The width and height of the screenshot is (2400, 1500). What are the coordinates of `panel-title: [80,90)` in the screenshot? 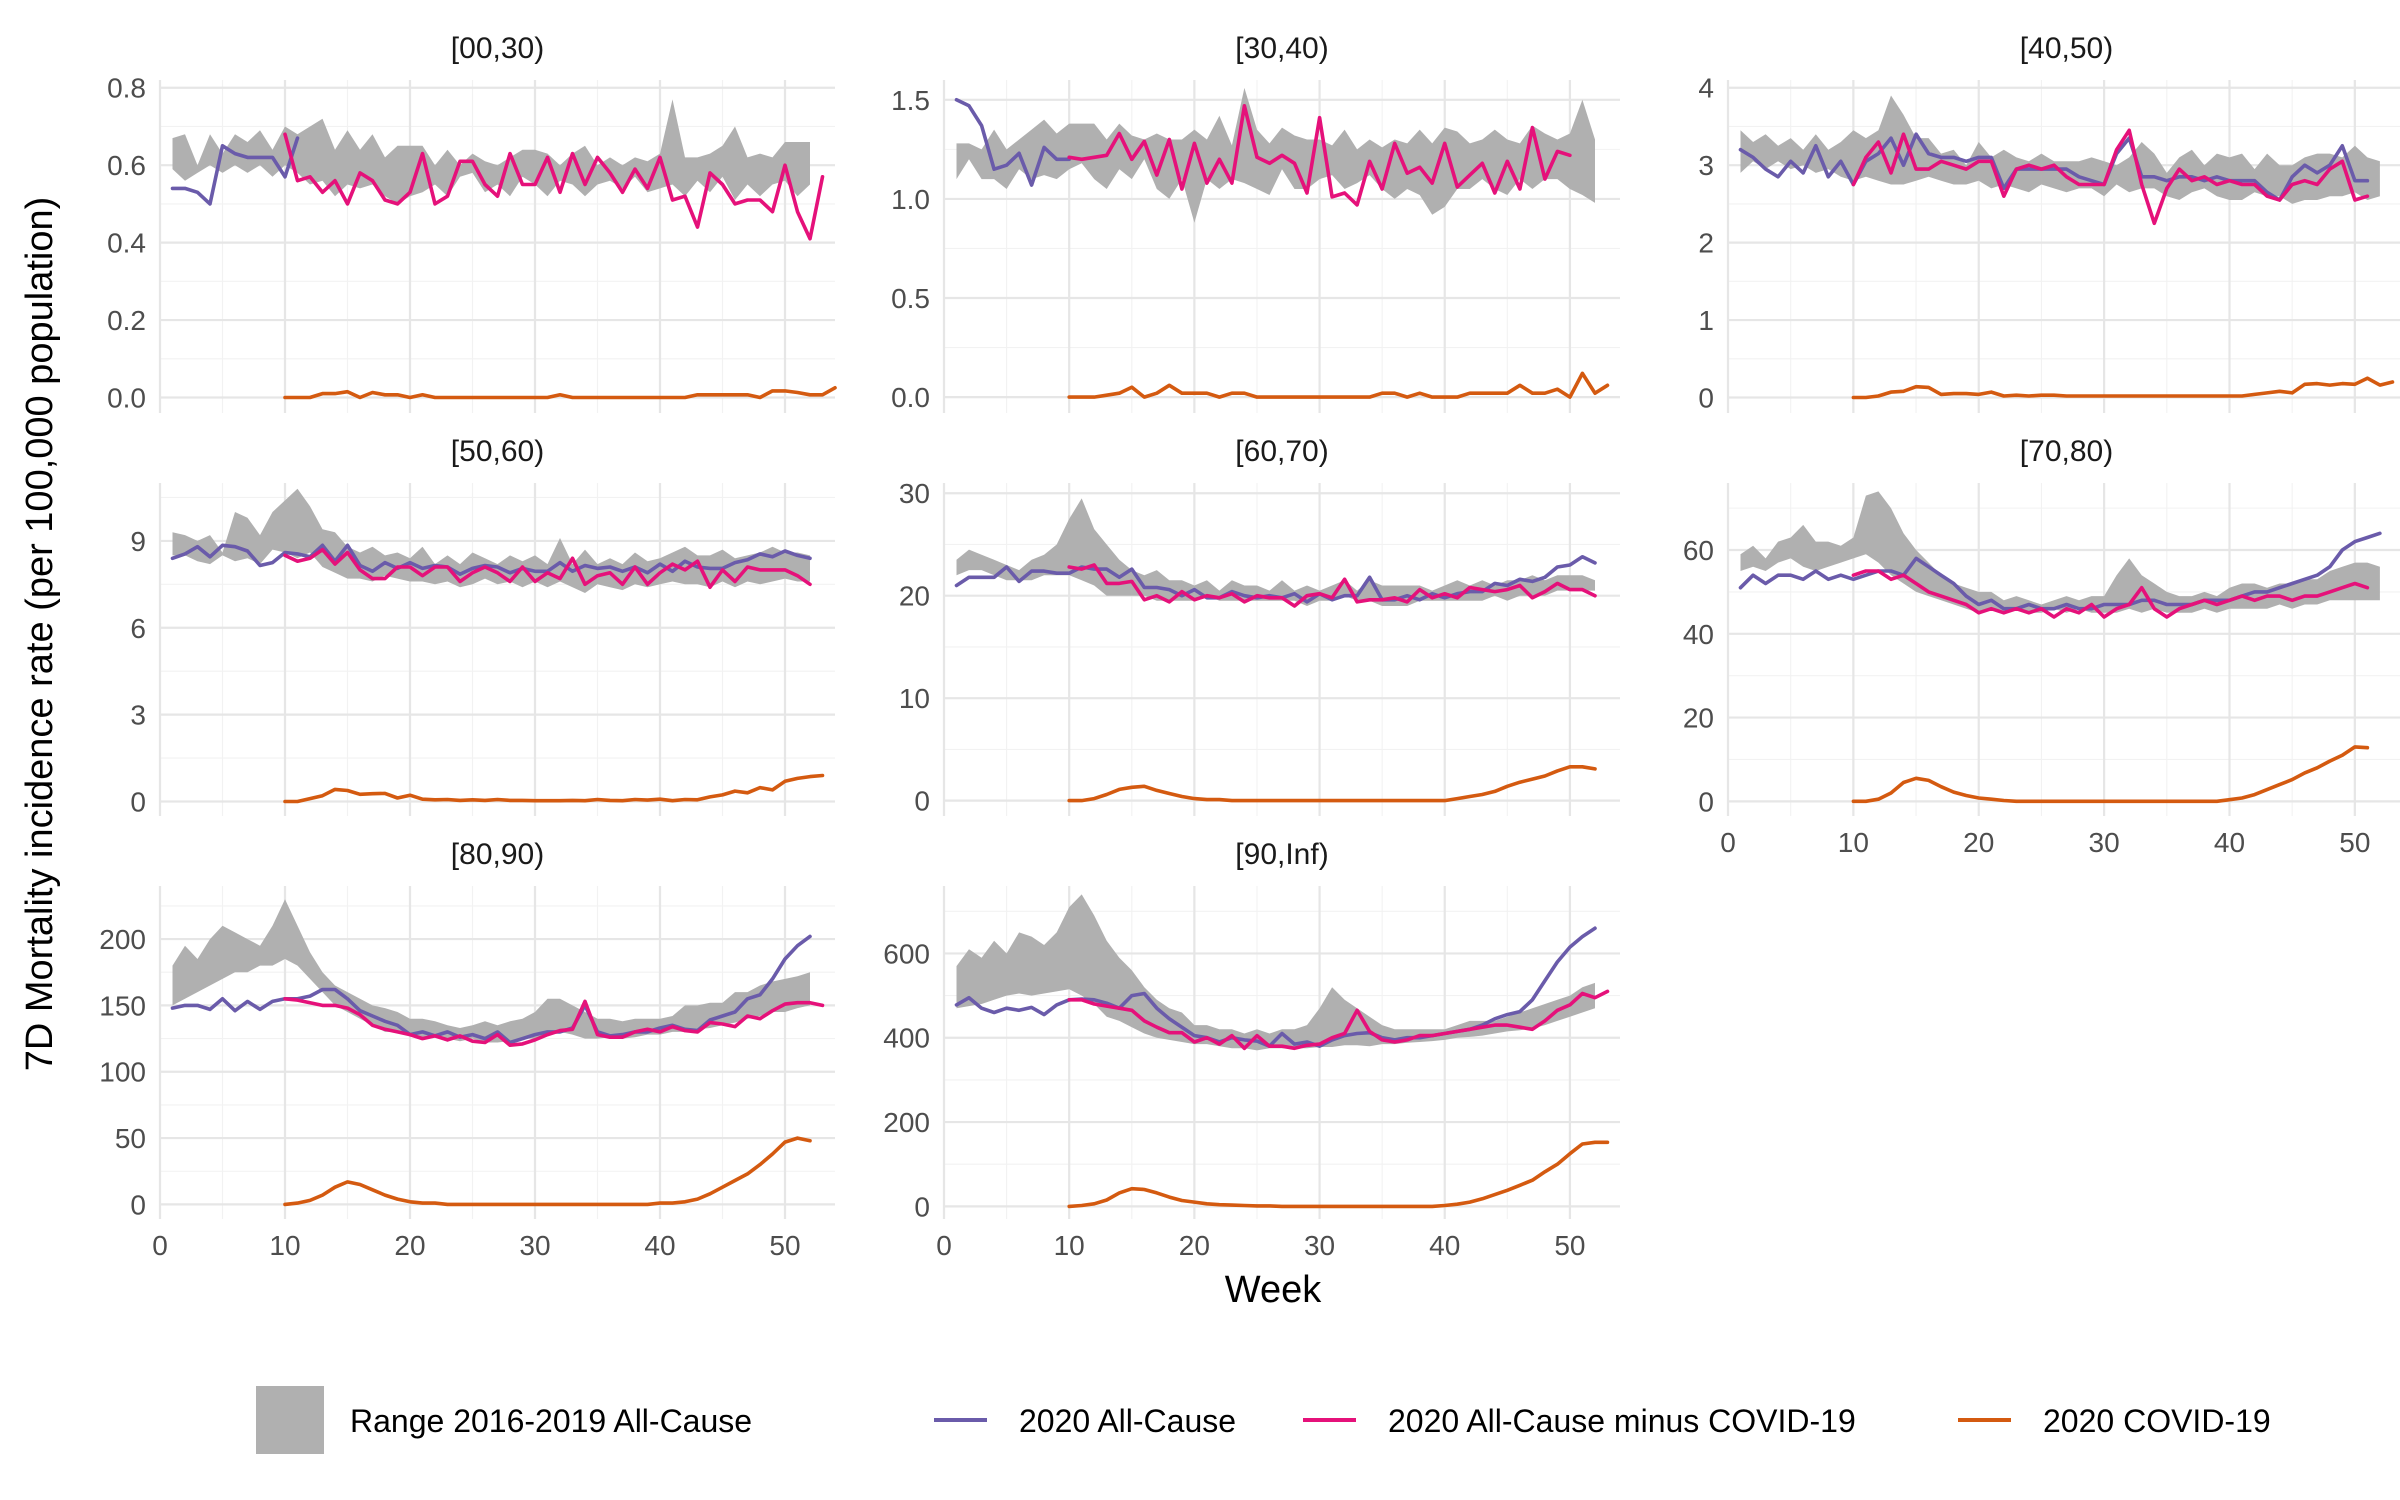 It's located at (497, 854).